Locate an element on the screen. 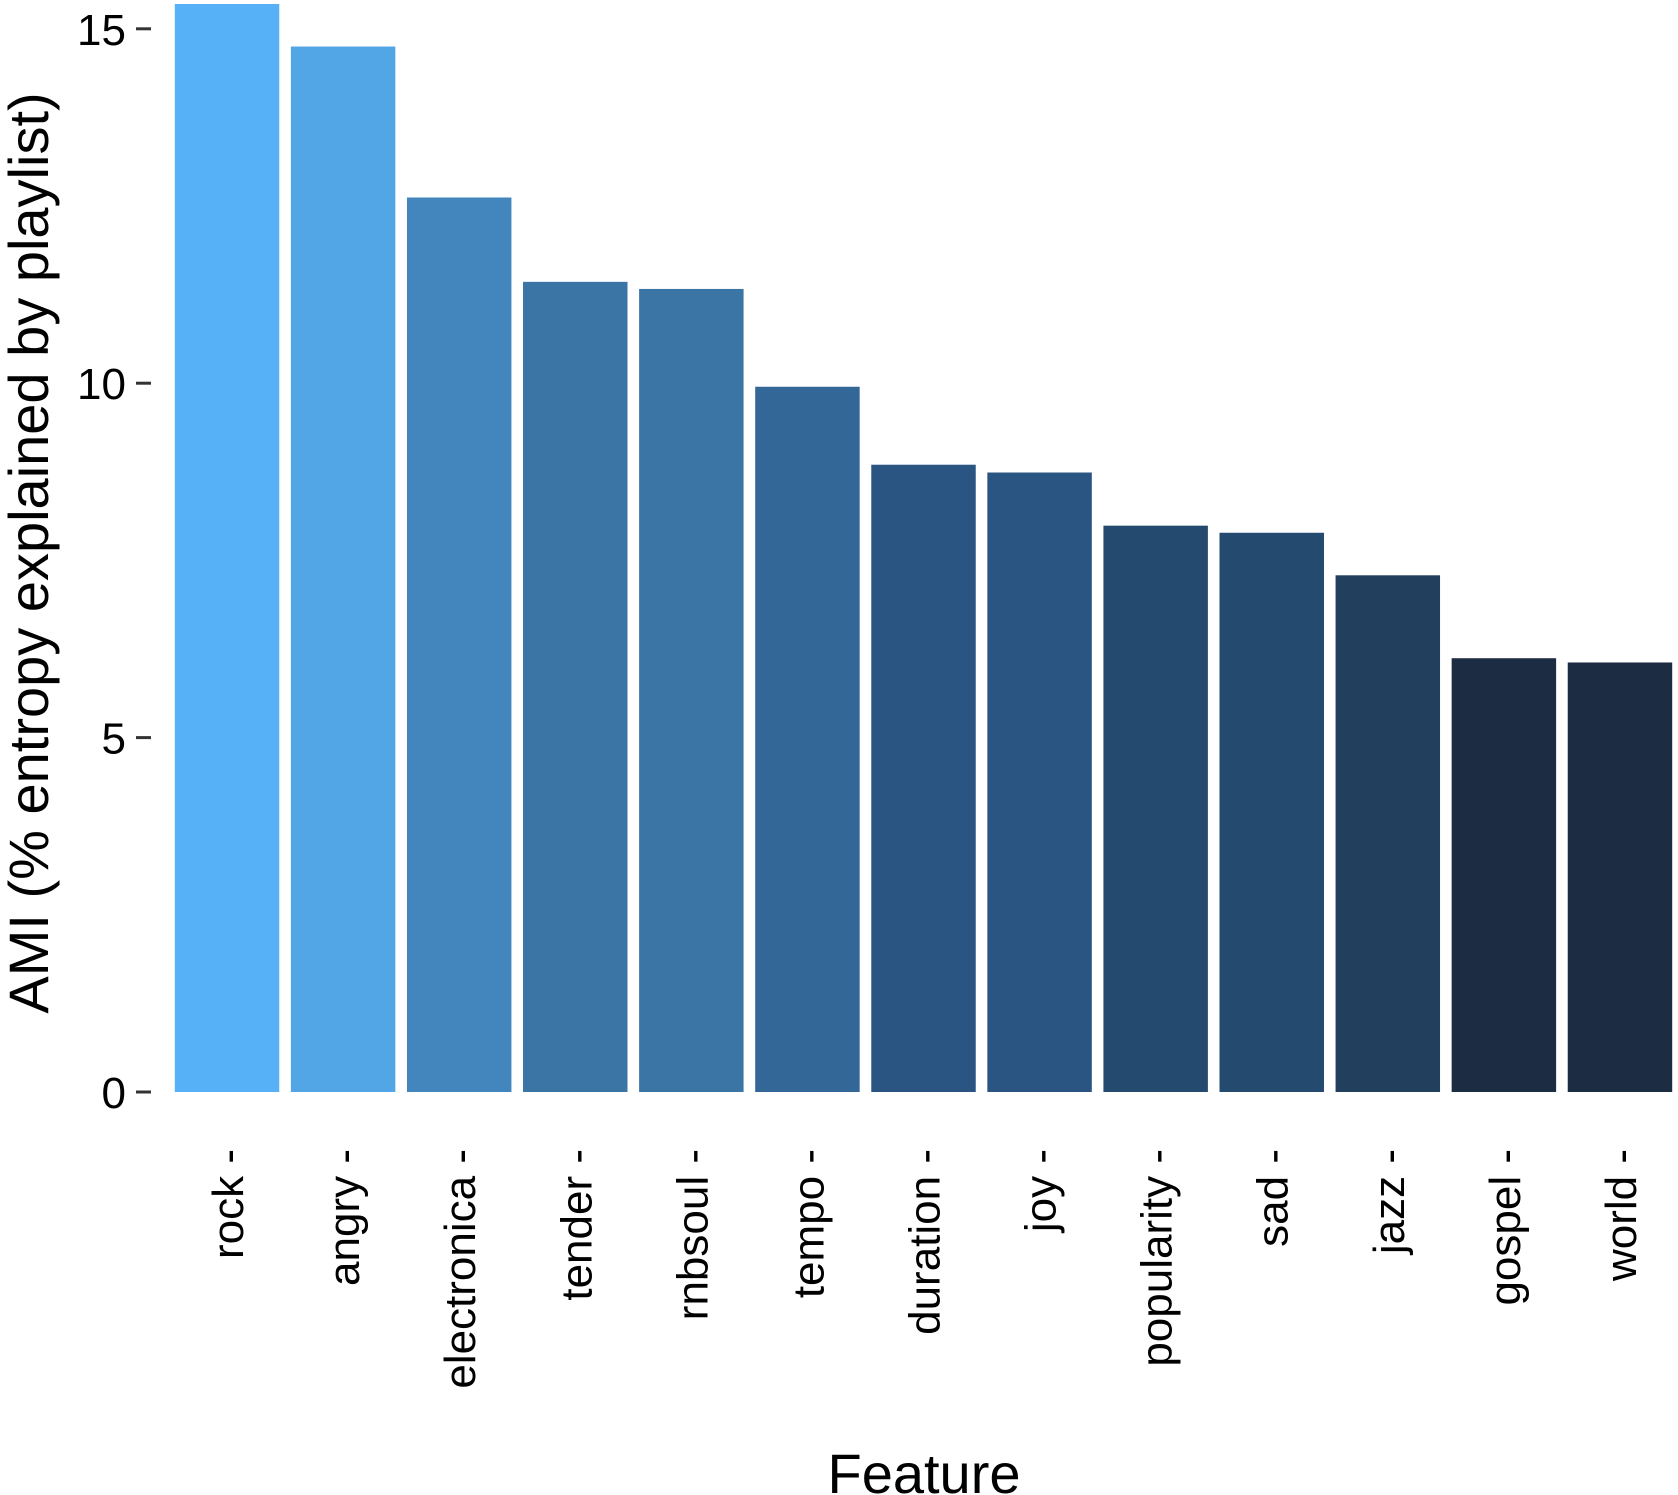 Image resolution: width=1678 pixels, height=1495 pixels. y-axis-title: AMI (% entropy explained by playlist) is located at coordinates (30, 552).